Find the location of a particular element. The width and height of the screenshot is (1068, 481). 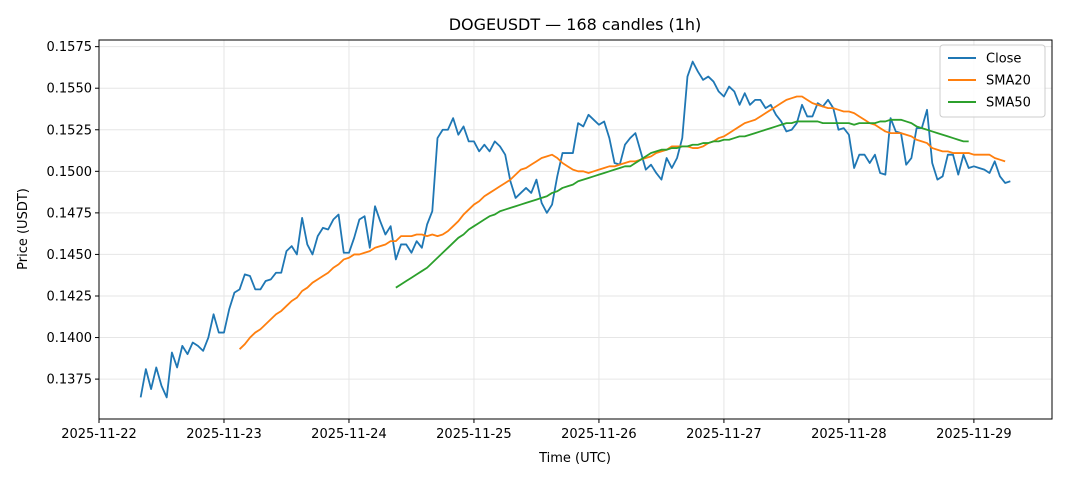

y-tick-label: 0.1450 is located at coordinates (70, 255).